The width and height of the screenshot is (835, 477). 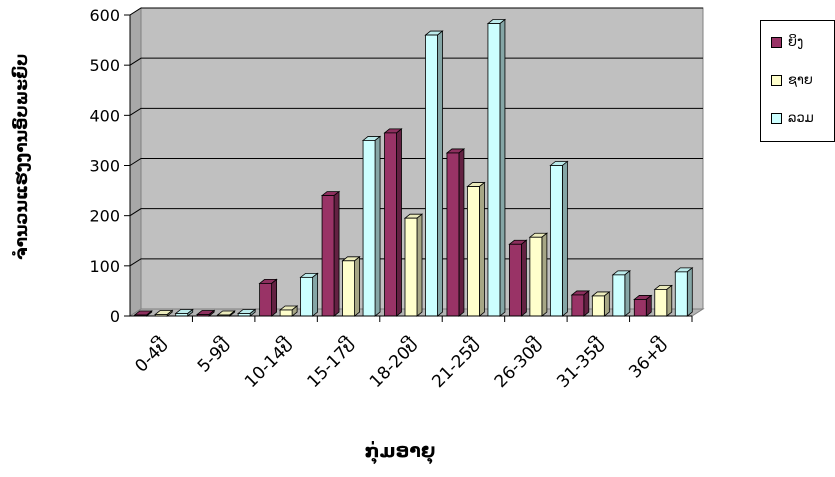 What do you see at coordinates (268, 362) in the screenshot?
I see `x-tick-label: 10-14ປີ` at bounding box center [268, 362].